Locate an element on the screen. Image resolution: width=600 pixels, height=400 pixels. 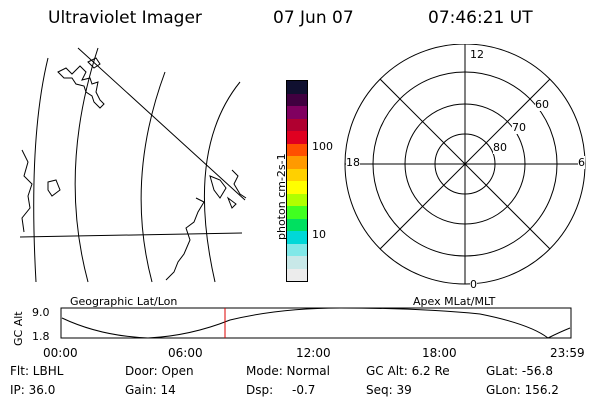
alt-tick-low: 1.8 is located at coordinates (41, 336).